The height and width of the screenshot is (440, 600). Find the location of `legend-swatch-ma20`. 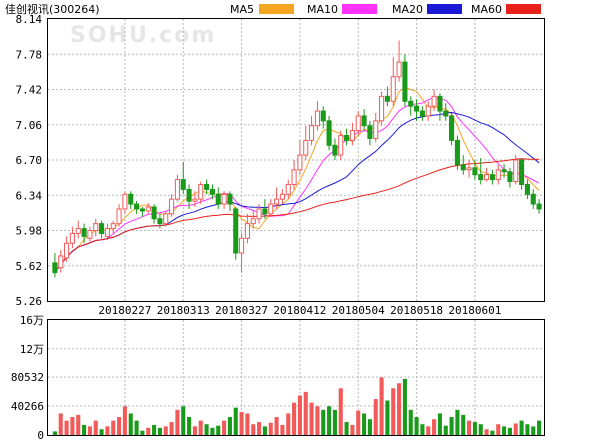

legend-swatch-ma20 is located at coordinates (444, 9).